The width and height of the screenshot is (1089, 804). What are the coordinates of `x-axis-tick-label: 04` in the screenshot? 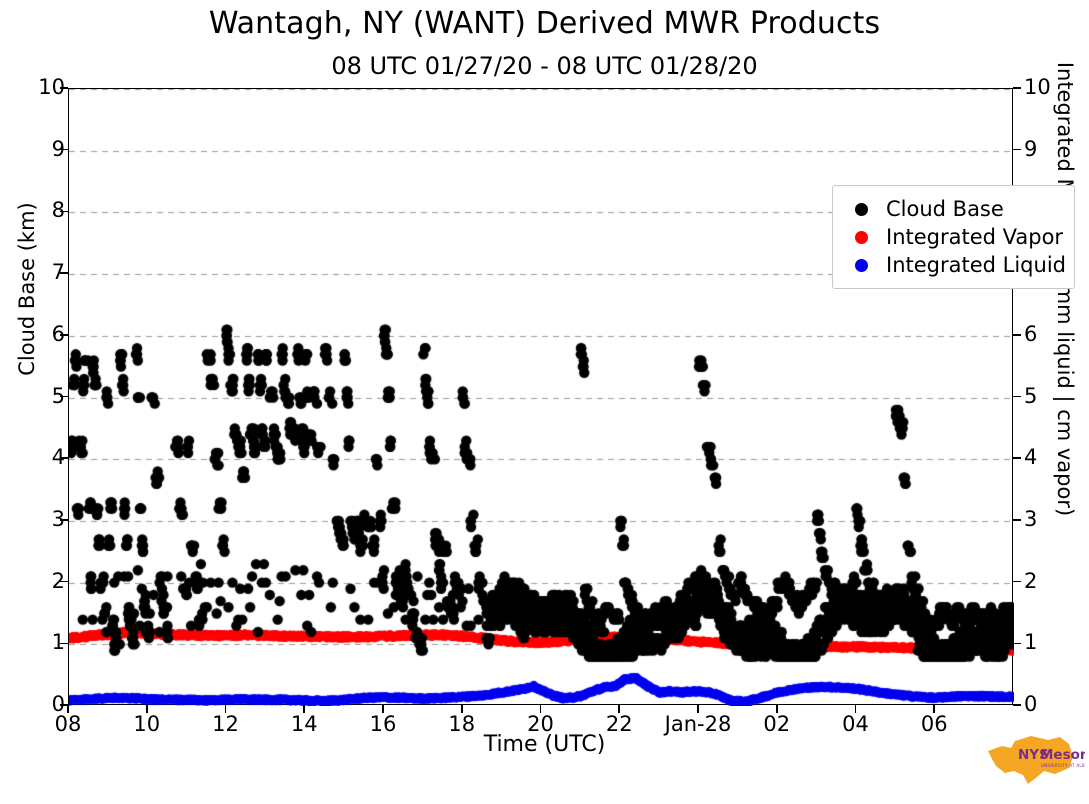 It's located at (855, 724).